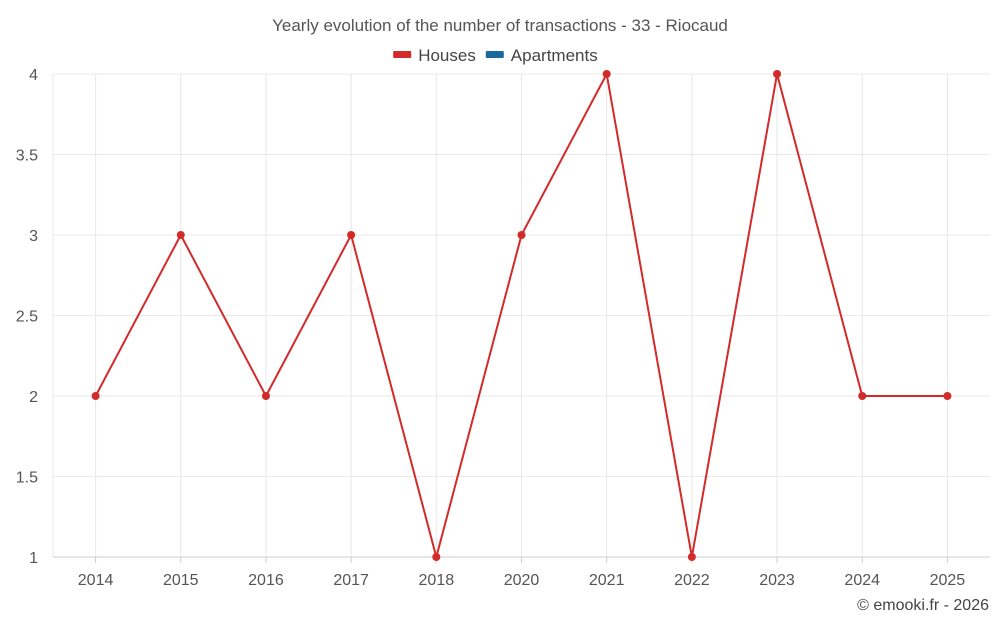 This screenshot has width=1000, height=625. What do you see at coordinates (447, 55) in the screenshot?
I see `legend-label: Houses` at bounding box center [447, 55].